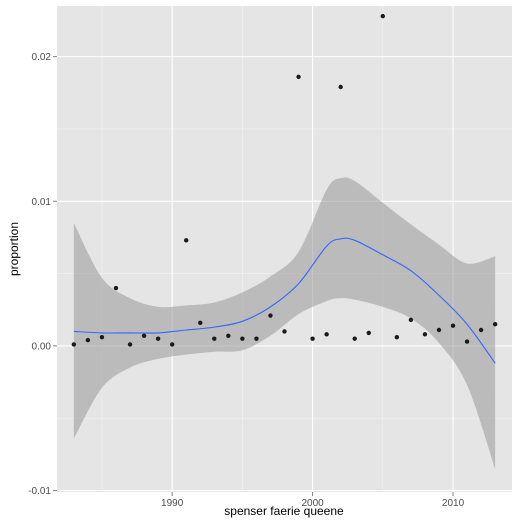 Image resolution: width=525 pixels, height=525 pixels. Describe the element at coordinates (312, 503) in the screenshot. I see `x-tick-label: 2000` at that location.